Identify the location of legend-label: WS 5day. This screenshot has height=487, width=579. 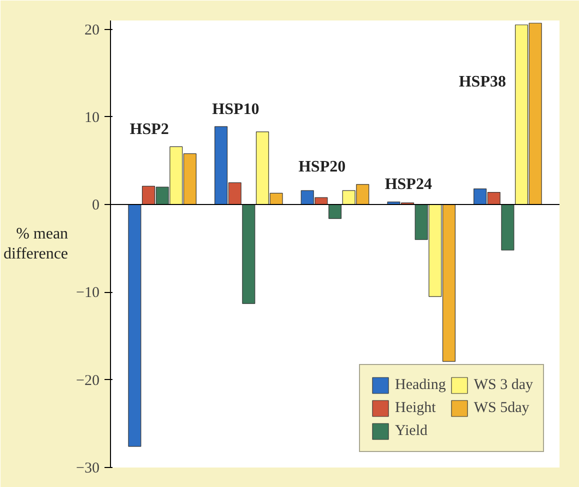
(502, 408).